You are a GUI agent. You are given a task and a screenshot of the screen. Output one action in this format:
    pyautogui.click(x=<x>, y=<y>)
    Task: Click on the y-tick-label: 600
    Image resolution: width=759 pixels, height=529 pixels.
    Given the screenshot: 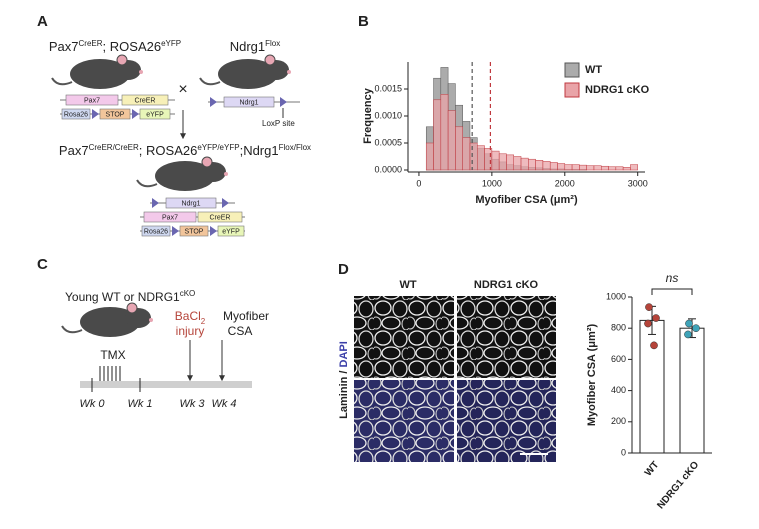 What is the action you would take?
    pyautogui.click(x=618, y=359)
    